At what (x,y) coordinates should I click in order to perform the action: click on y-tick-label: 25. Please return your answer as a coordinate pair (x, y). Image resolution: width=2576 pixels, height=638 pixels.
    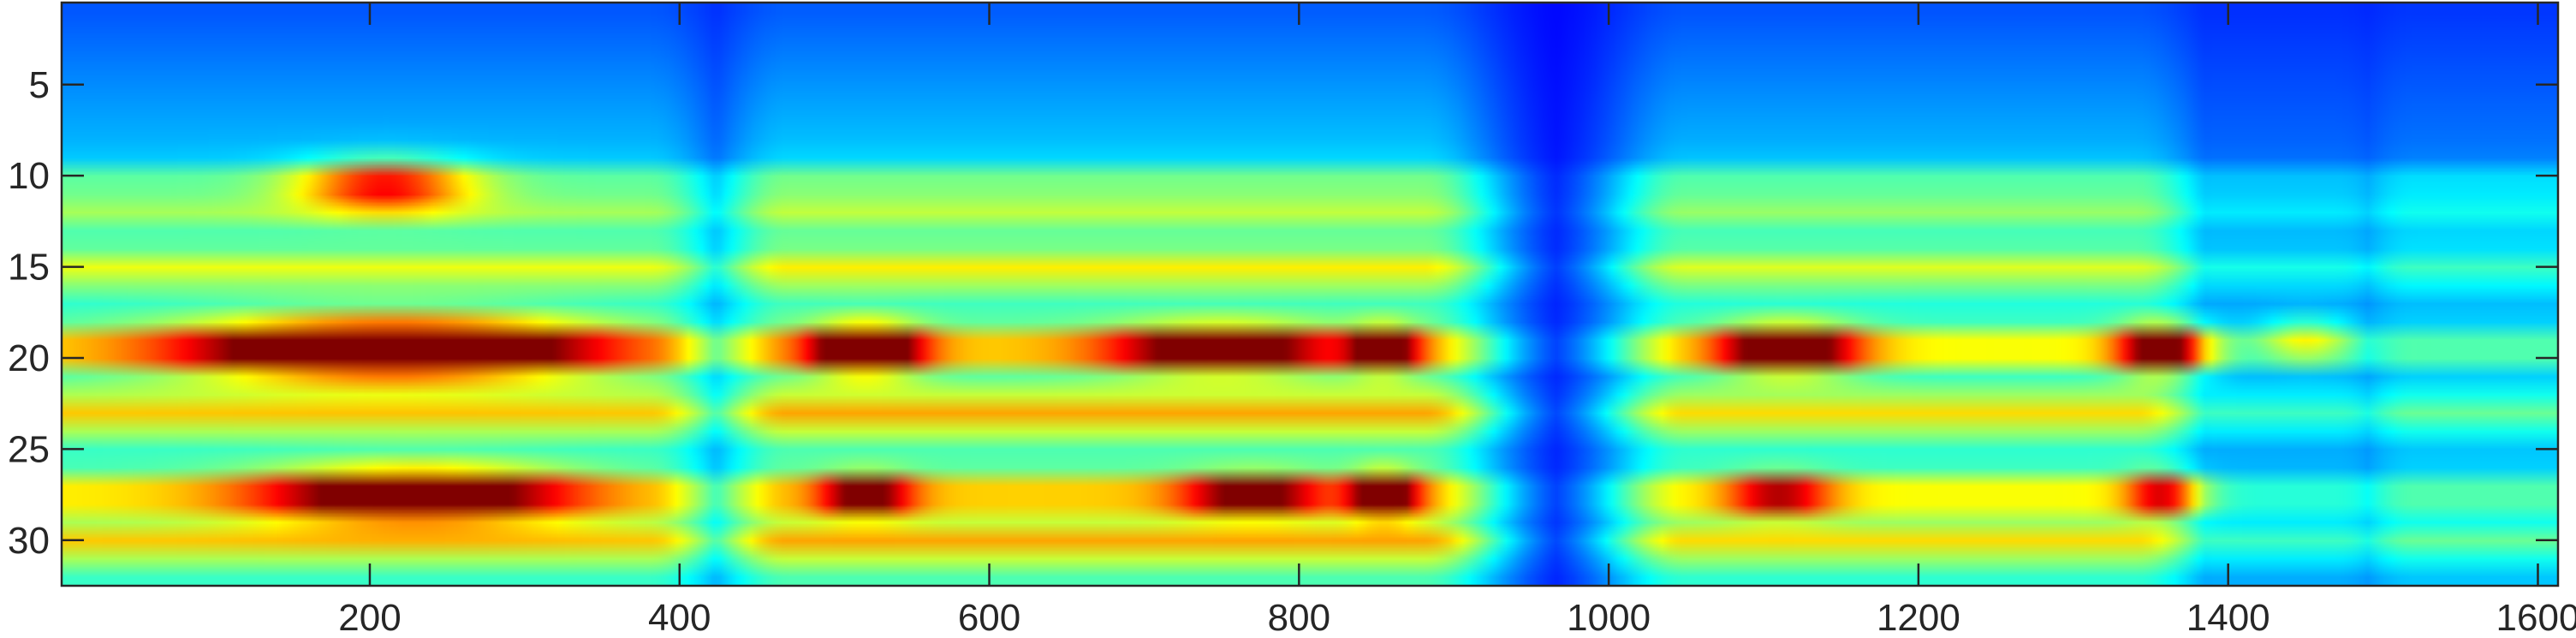
    Looking at the image, I should click on (29, 449).